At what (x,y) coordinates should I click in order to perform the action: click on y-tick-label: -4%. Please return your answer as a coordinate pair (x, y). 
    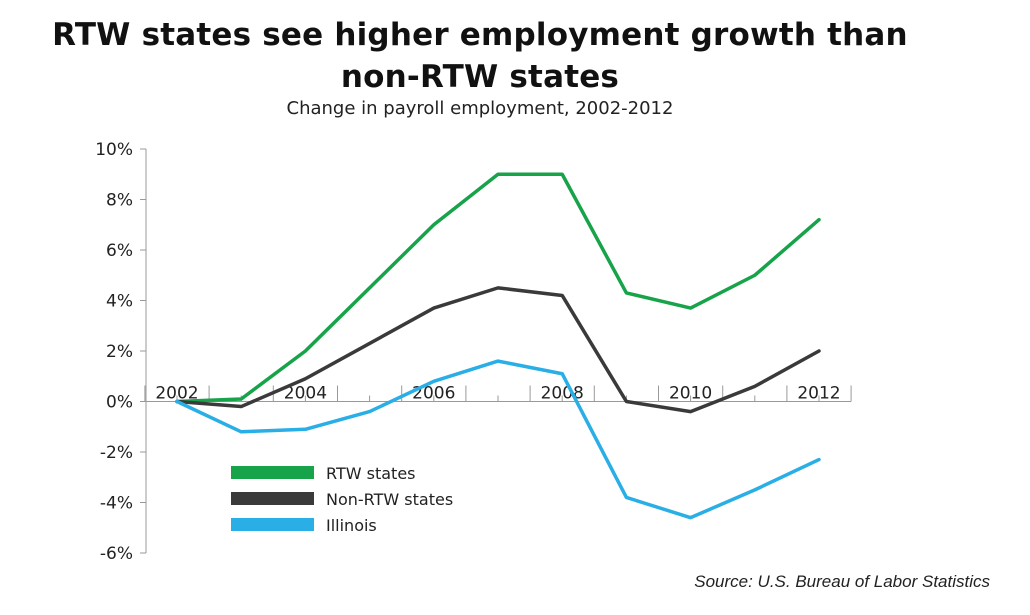
    Looking at the image, I should click on (116, 504).